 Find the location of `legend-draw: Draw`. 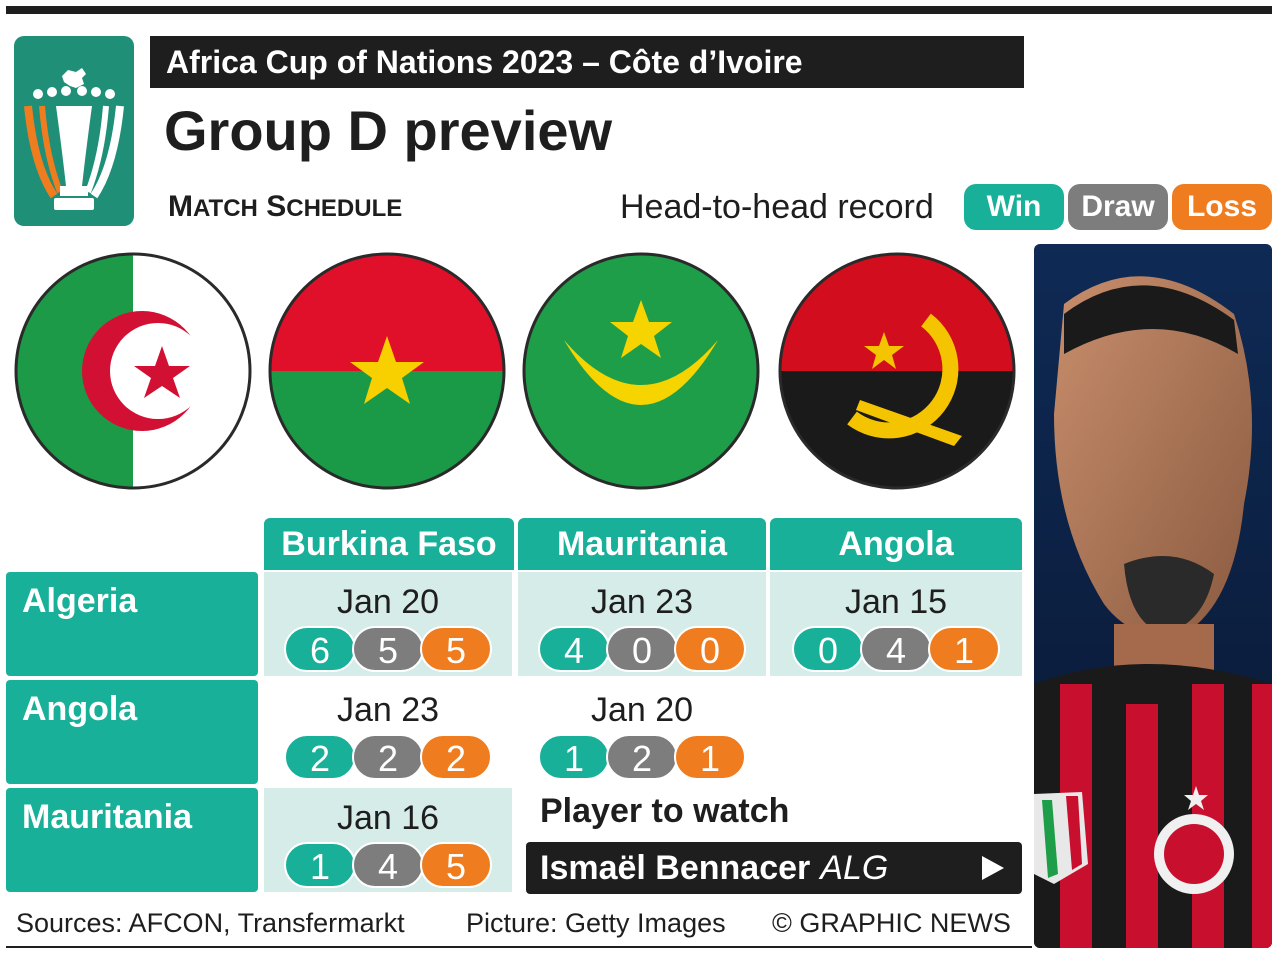

legend-draw: Draw is located at coordinates (1118, 207).